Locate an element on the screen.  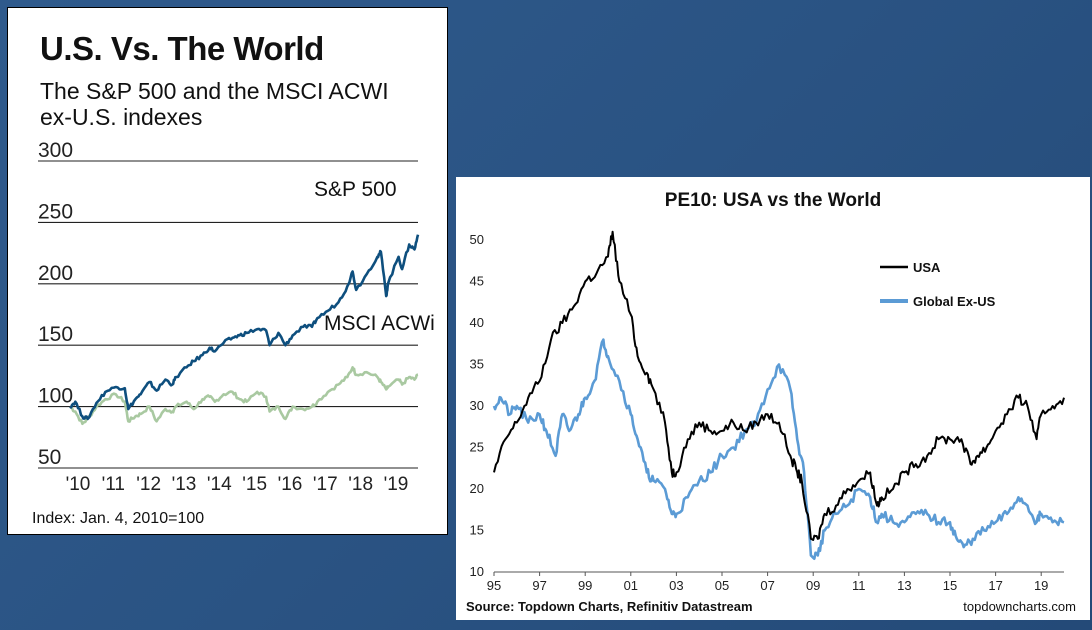
x-tick-label-05: 05 is located at coordinates (722, 585).